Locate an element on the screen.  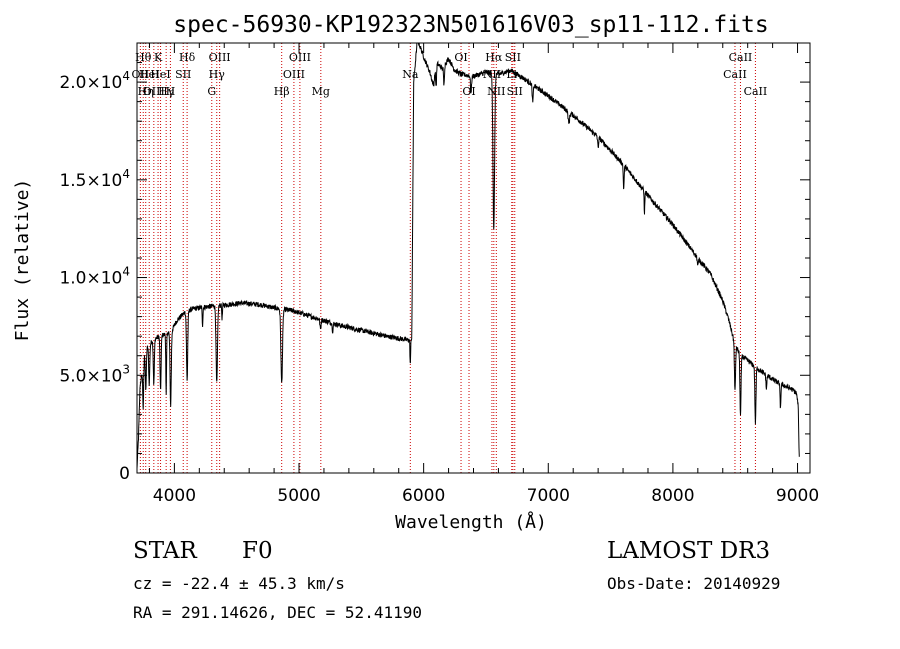
line-marker-label: OII is located at coordinates (141, 74).